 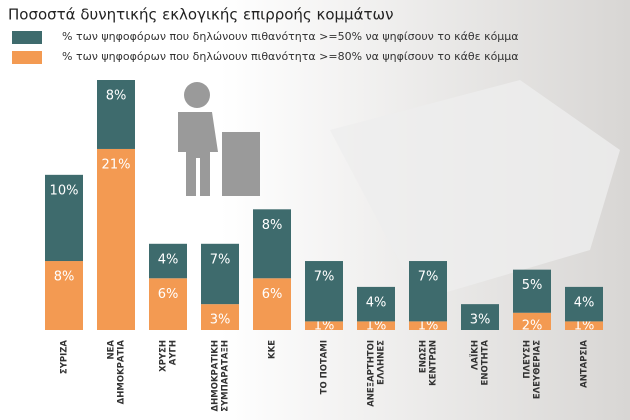 What do you see at coordinates (325, 367) in the screenshot?
I see `category-label: ΤΟ ΠΟΤΑΜΙ` at bounding box center [325, 367].